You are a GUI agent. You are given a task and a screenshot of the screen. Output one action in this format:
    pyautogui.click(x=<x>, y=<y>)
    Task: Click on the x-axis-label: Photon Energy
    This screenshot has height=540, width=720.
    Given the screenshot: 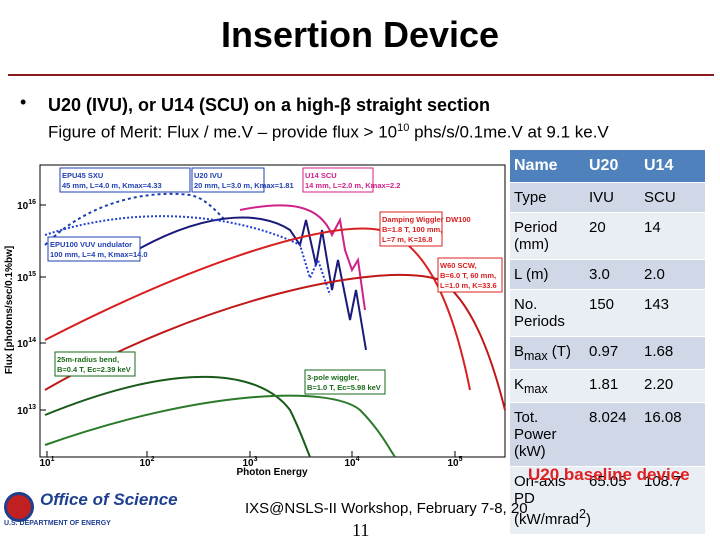 What is the action you would take?
    pyautogui.click(x=272, y=472)
    